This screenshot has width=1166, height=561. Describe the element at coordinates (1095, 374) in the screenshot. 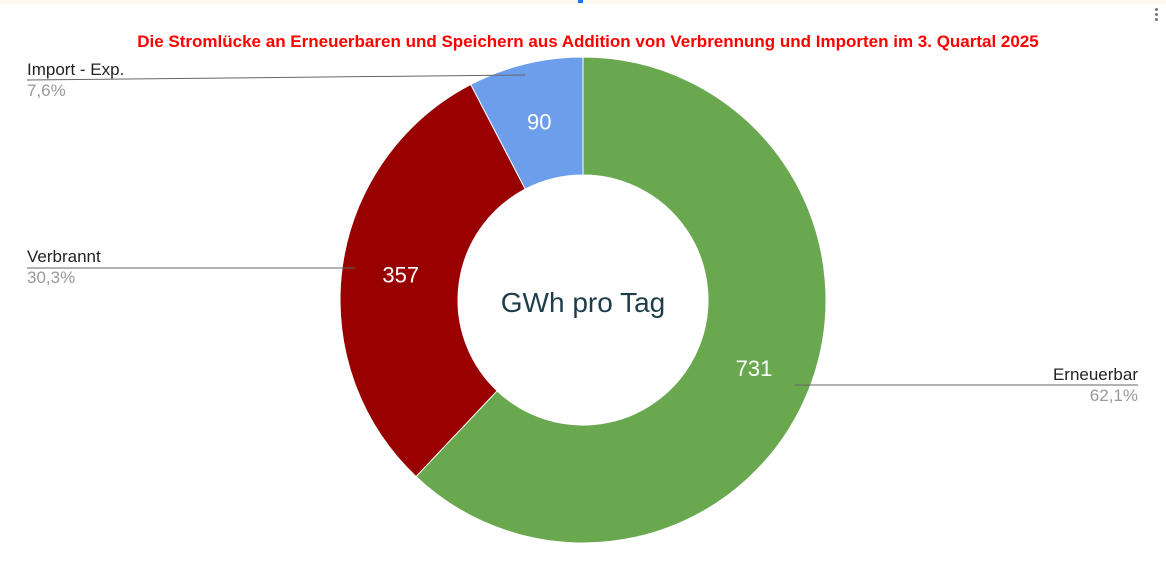

I see `legend-label: Erneuerbar` at that location.